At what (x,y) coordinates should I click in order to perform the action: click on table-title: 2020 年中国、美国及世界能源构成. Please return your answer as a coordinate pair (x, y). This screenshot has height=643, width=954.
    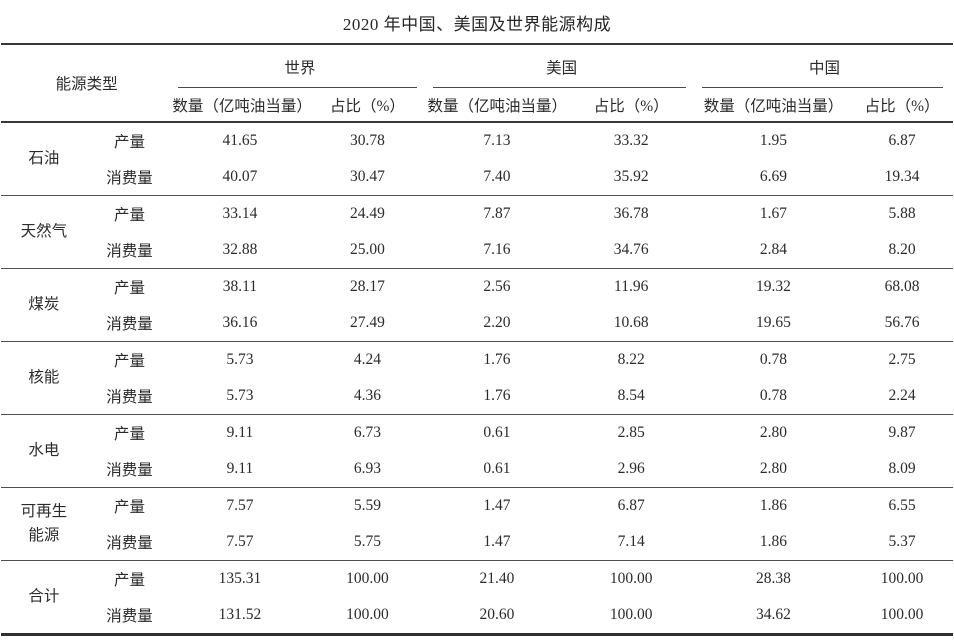
    Looking at the image, I should click on (477, 24).